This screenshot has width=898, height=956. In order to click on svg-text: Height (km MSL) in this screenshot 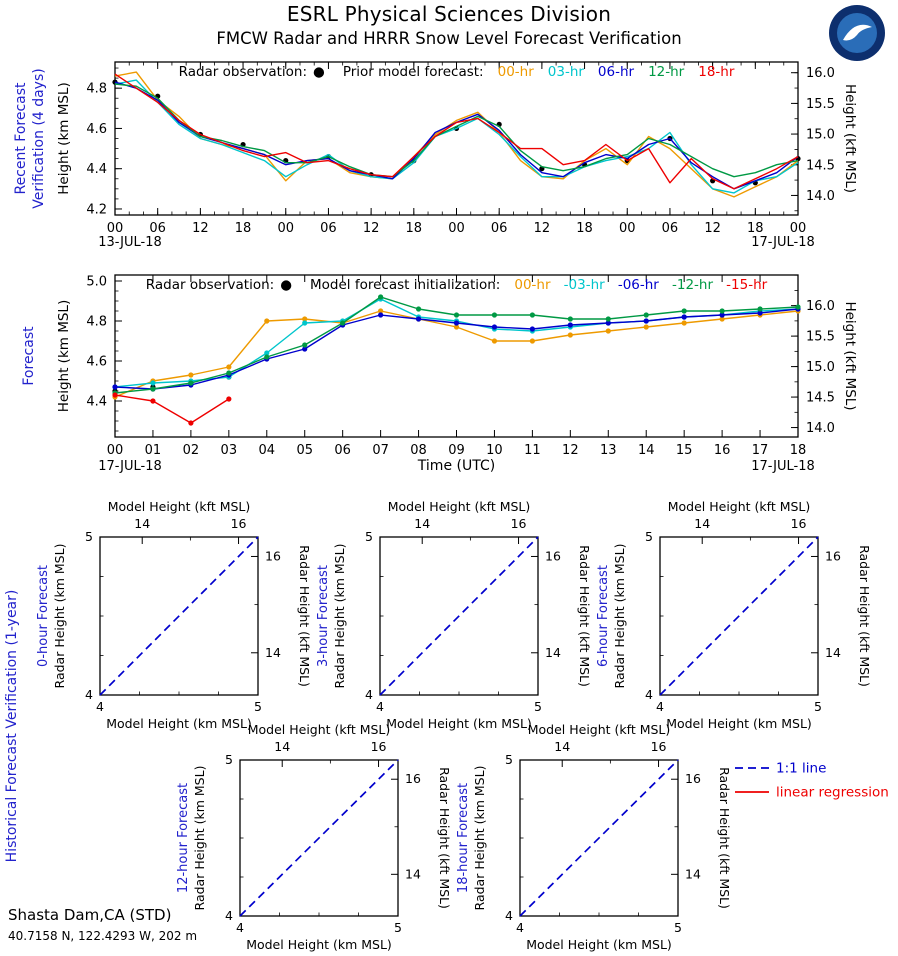, I will do `click(64, 138)`.